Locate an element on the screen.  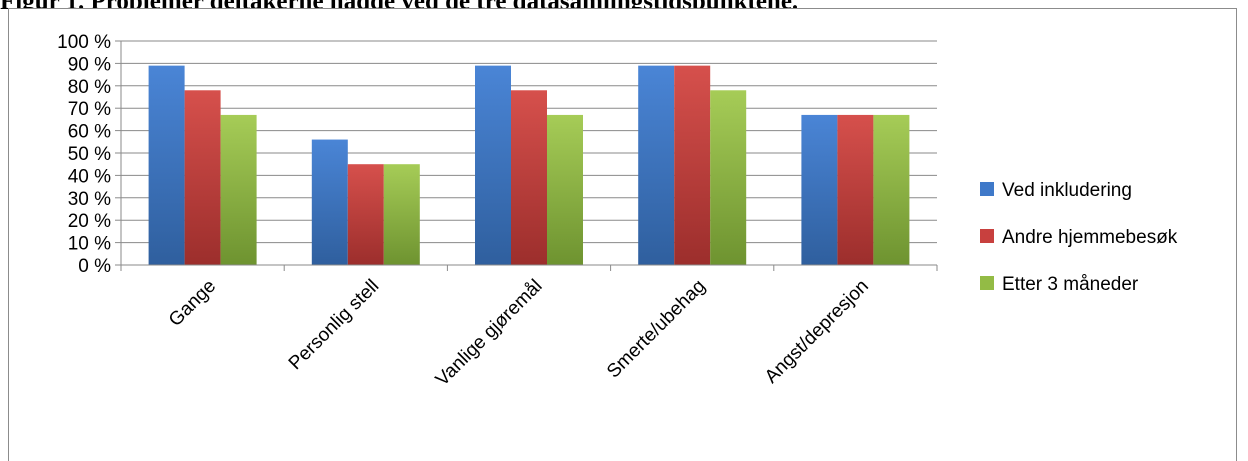
y-tick-label: 40 % is located at coordinates (89, 176).